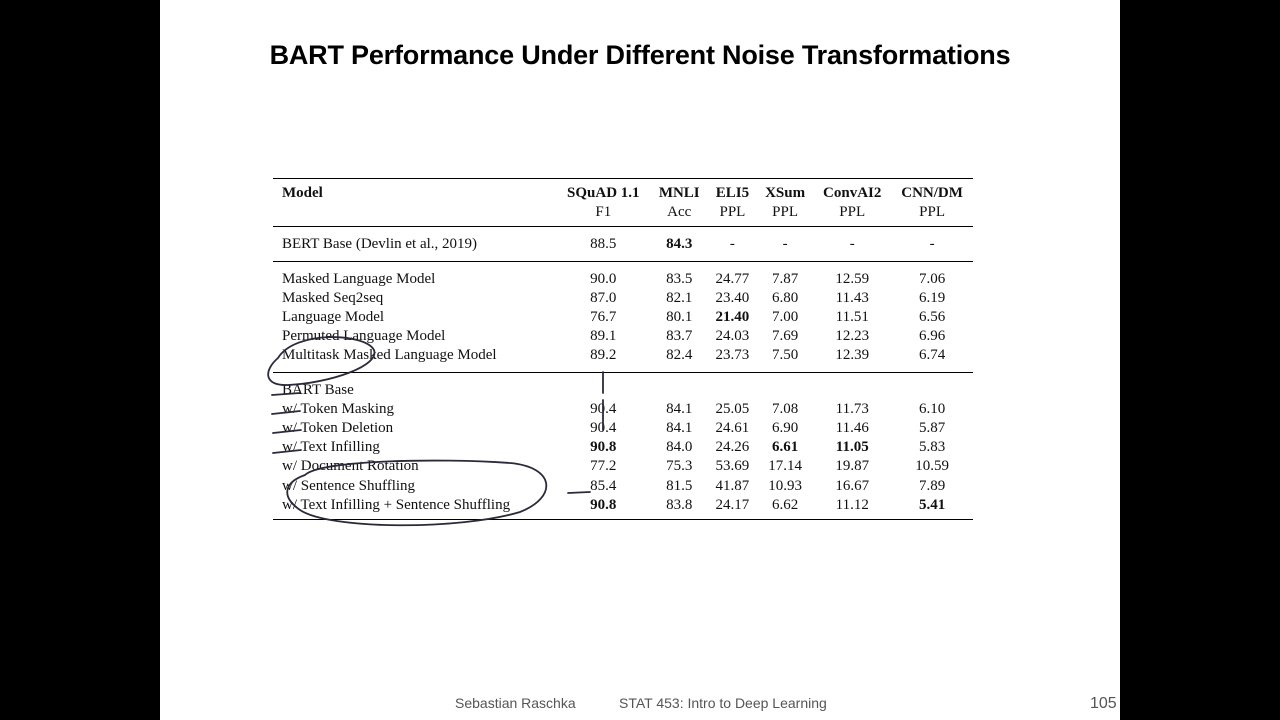 The height and width of the screenshot is (720, 1280). I want to click on score-cell: 24.61, so click(732, 427).